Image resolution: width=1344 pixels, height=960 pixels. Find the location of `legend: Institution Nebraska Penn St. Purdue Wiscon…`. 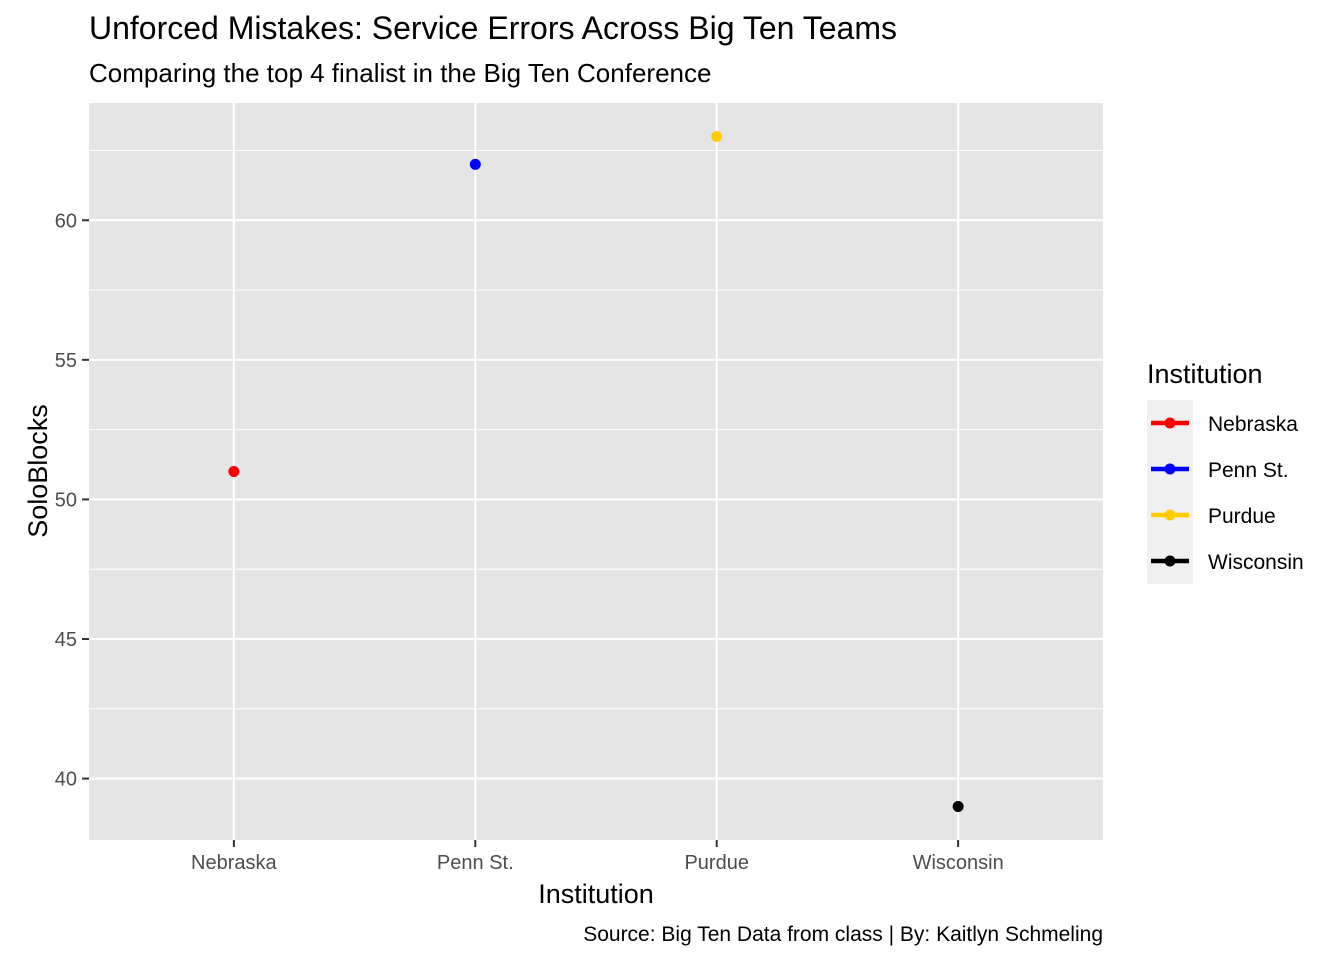

legend: Institution Nebraska Penn St. Purdue Wiscon… is located at coordinates (1225, 471).